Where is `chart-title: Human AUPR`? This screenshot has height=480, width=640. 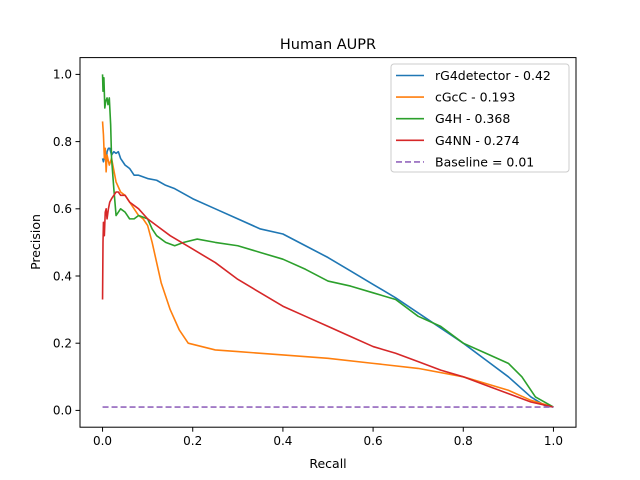 chart-title: Human AUPR is located at coordinates (328, 45).